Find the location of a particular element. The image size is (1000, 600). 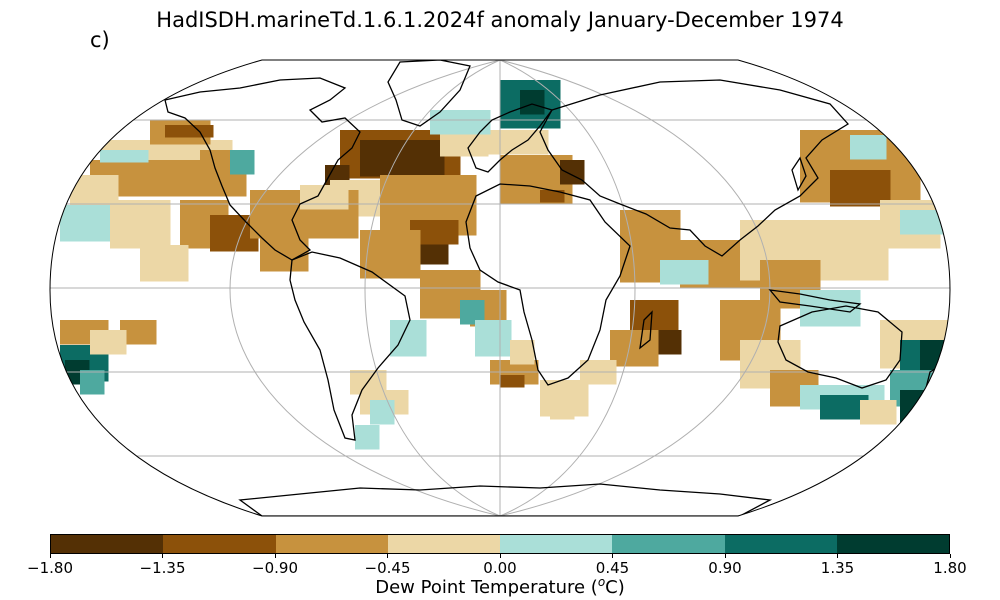

colorbar-segment is located at coordinates (892, 544).